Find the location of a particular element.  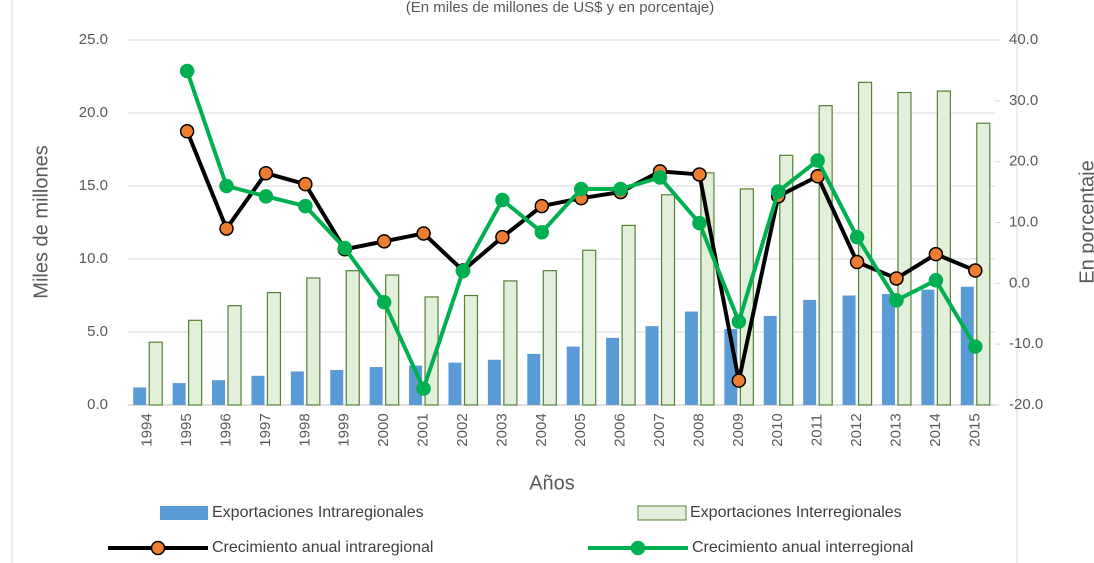

x-tick-label: 2011 is located at coordinates (817, 430).